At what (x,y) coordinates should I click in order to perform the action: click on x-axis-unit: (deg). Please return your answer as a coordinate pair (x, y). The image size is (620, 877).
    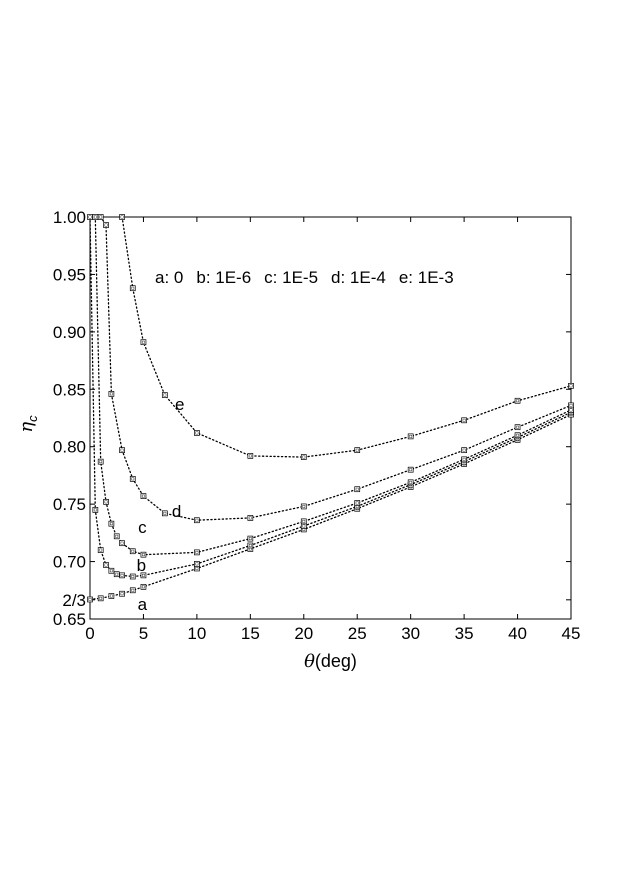
    Looking at the image, I should click on (336, 661).